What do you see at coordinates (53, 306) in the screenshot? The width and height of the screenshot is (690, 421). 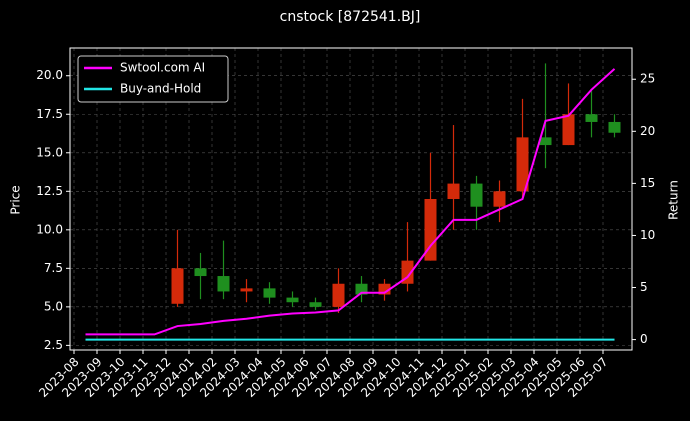 I see `y-tick-label: 5.0` at bounding box center [53, 306].